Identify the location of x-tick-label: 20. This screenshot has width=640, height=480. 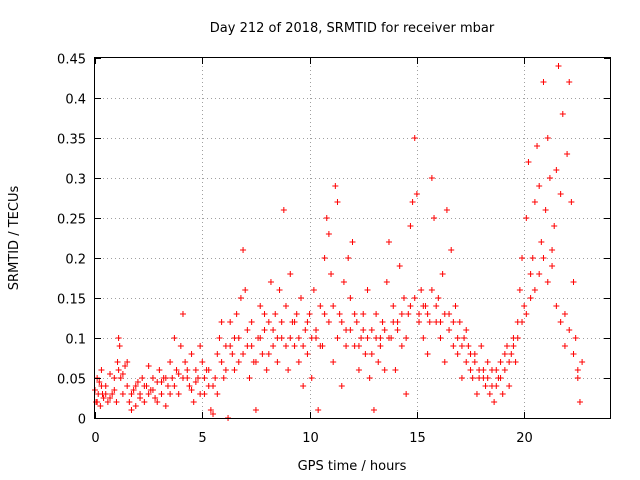
(524, 438).